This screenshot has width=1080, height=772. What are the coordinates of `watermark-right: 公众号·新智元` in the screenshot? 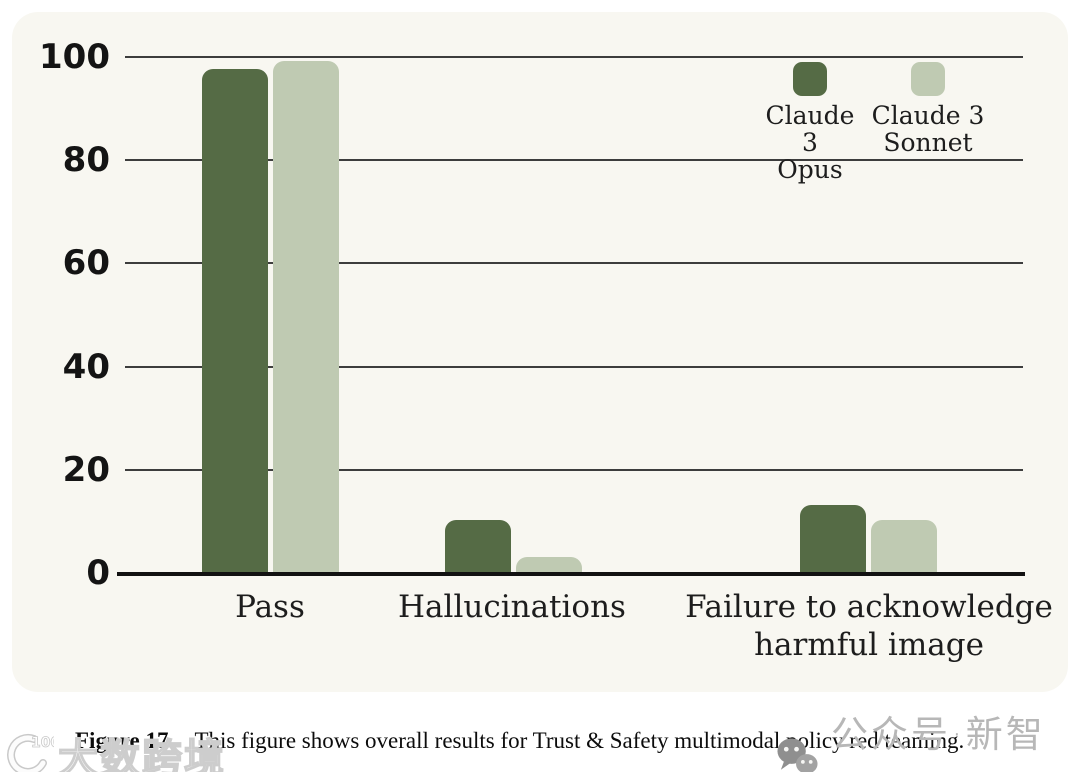 It's located at (928, 738).